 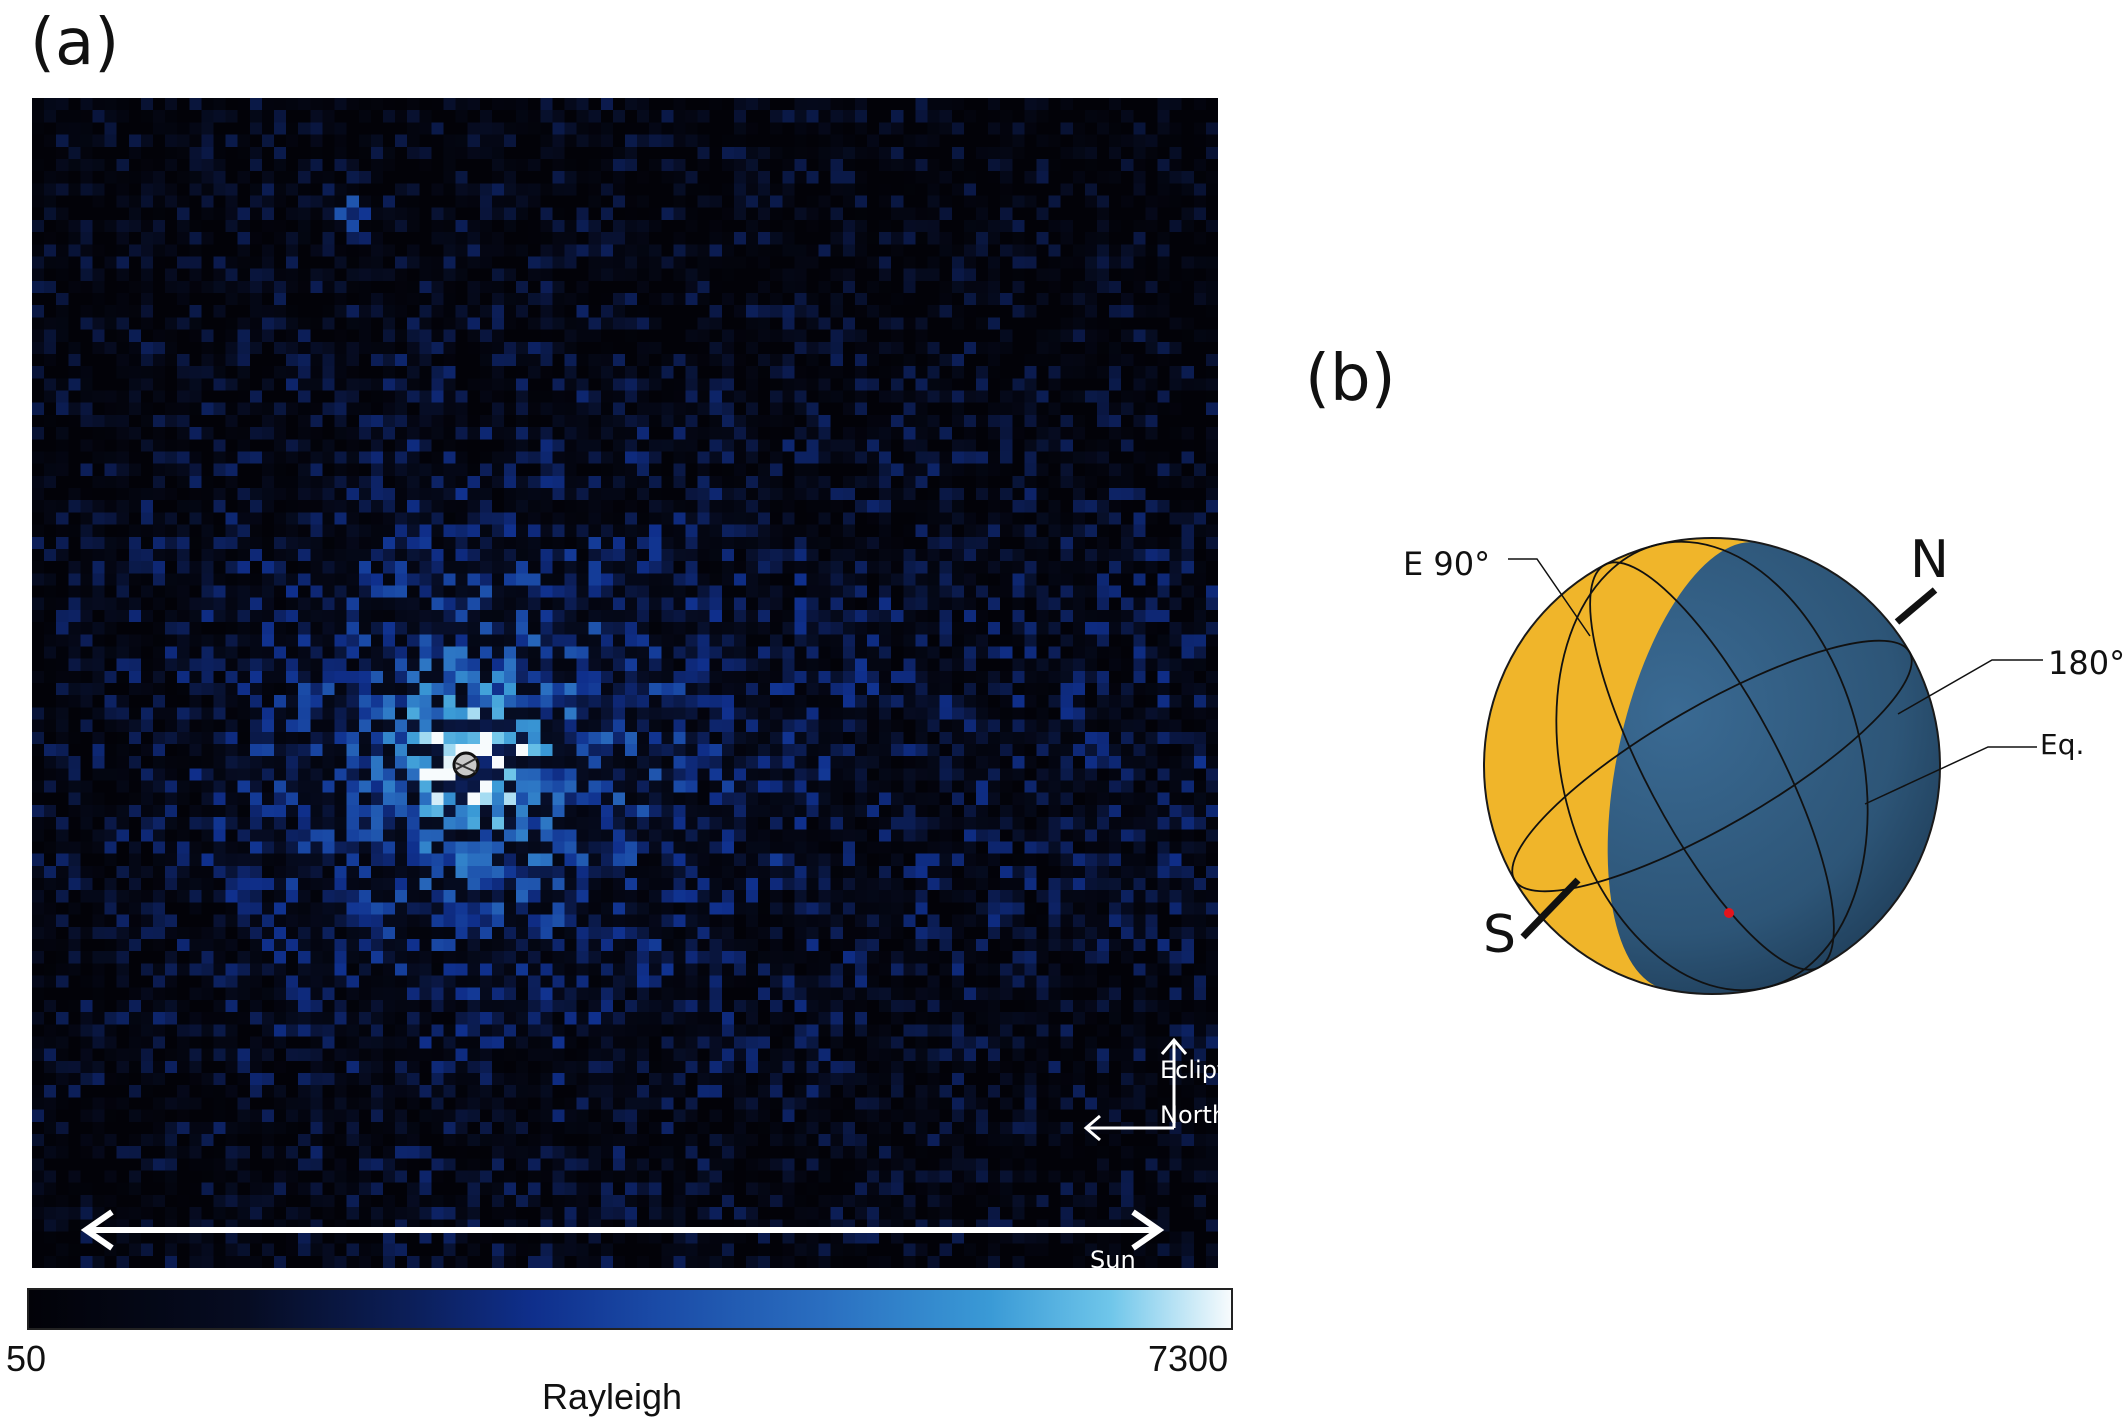 What do you see at coordinates (1929, 560) in the screenshot?
I see `globe-north-label: N` at bounding box center [1929, 560].